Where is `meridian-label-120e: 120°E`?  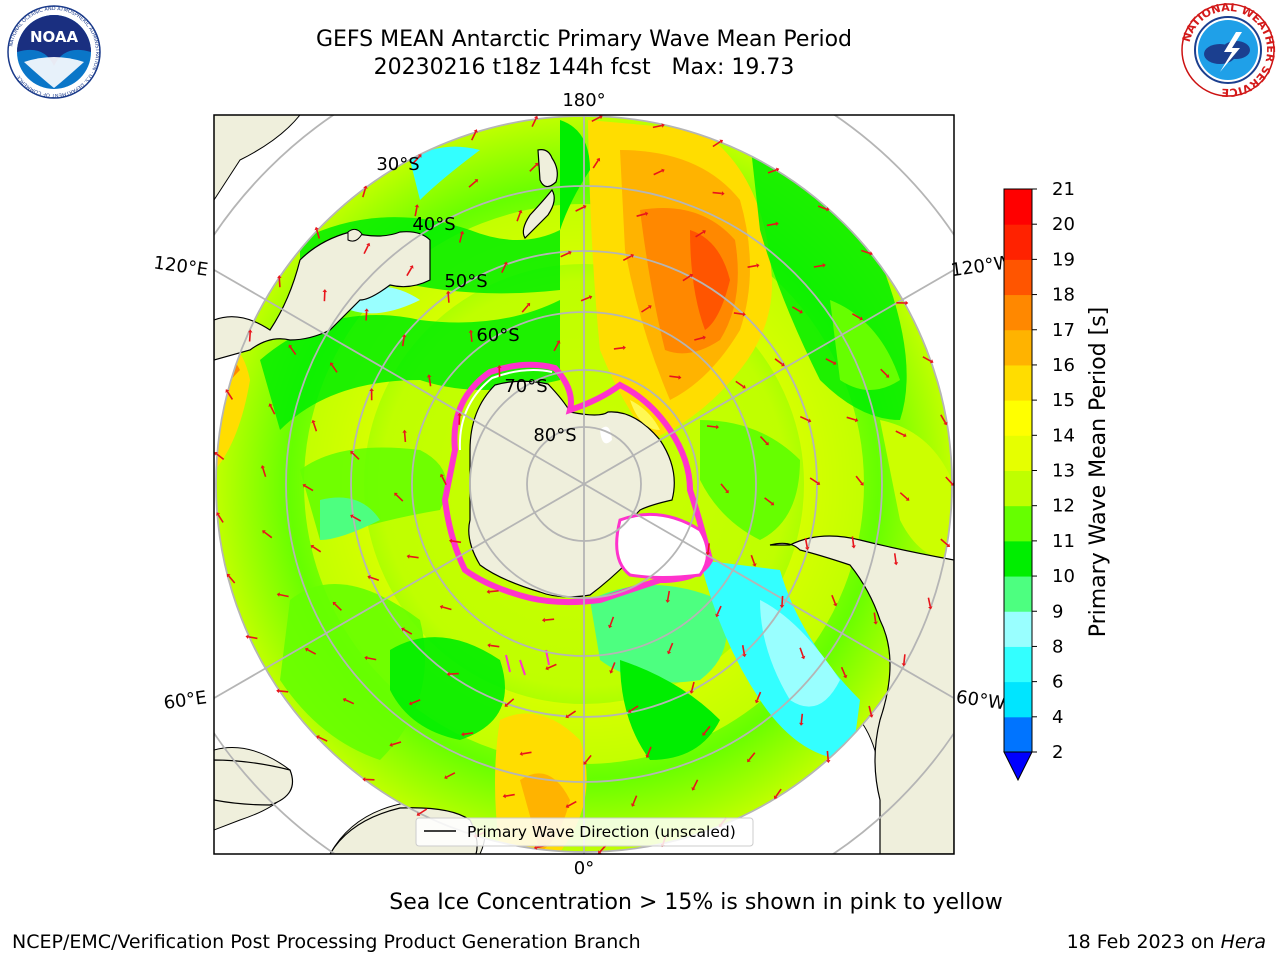
meridian-label-120e: 120°E is located at coordinates (180, 266).